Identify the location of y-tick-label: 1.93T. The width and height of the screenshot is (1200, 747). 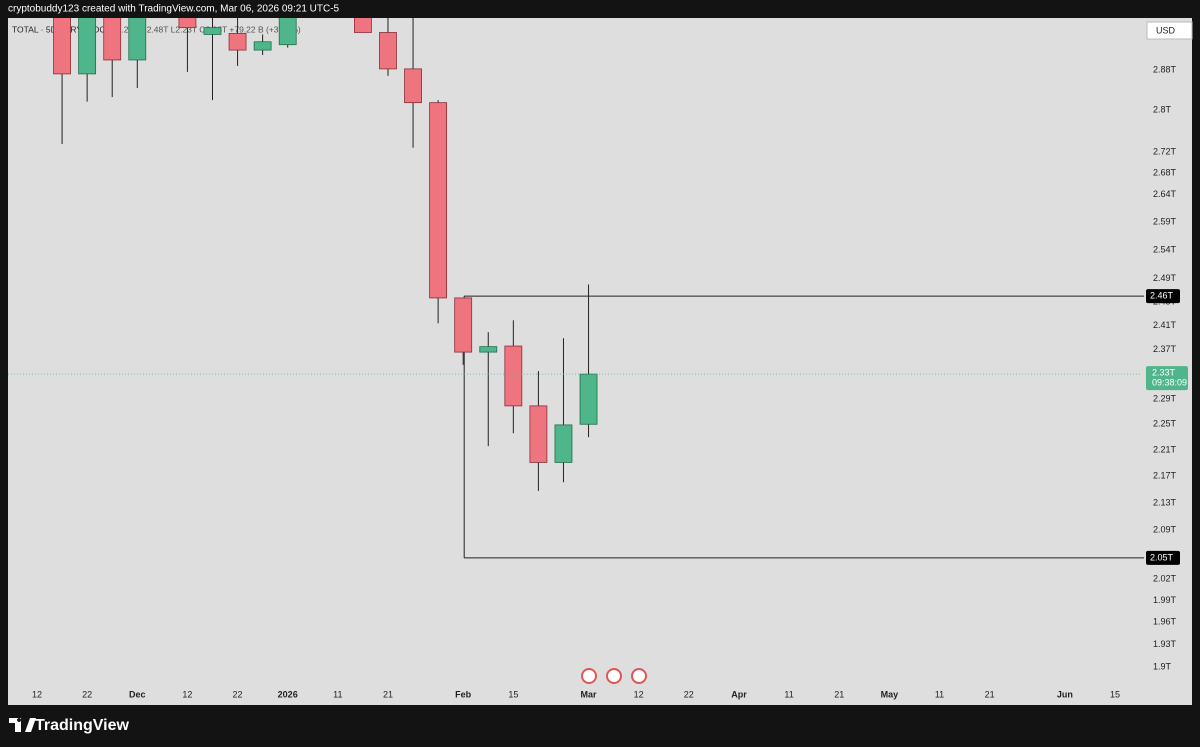
(1165, 644).